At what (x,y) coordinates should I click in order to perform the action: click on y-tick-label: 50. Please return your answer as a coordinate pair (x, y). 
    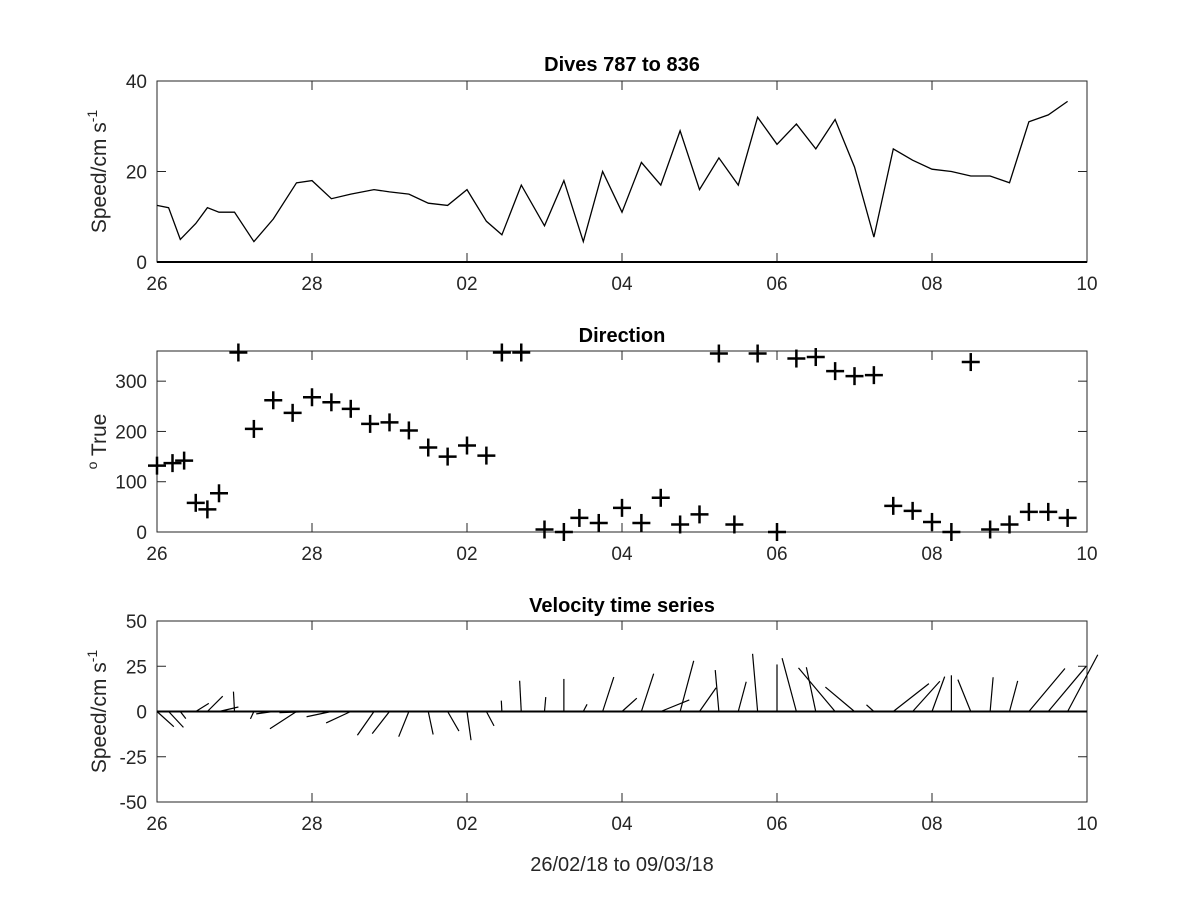
    Looking at the image, I should click on (136, 622).